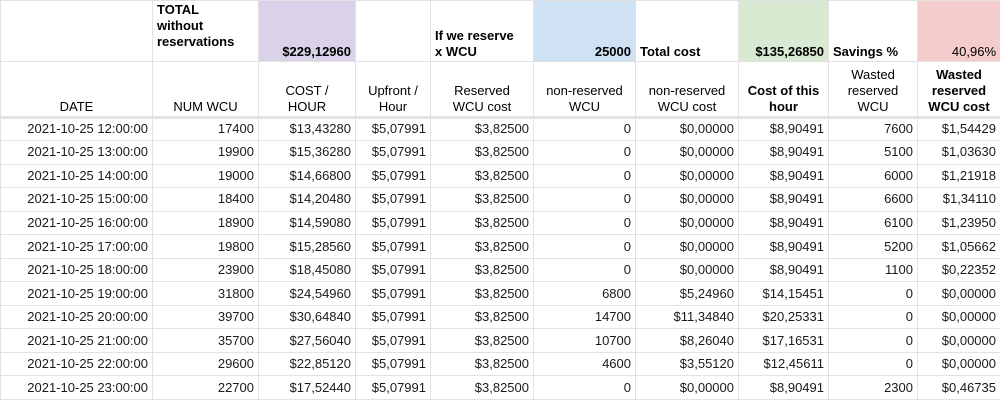  I want to click on value-cell: 31800, so click(205, 293).